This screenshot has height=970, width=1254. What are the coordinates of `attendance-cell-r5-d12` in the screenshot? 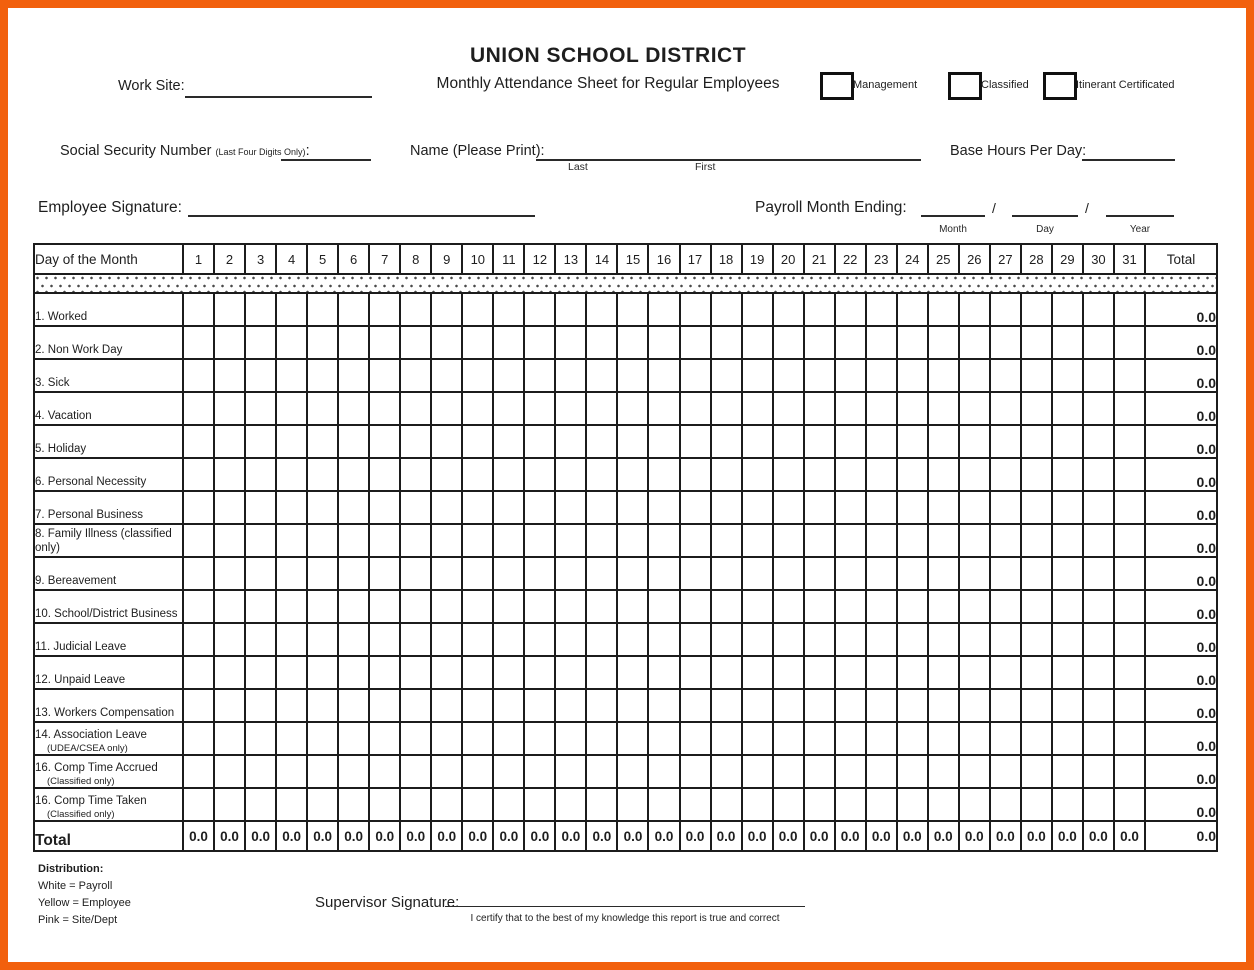 It's located at (540, 441).